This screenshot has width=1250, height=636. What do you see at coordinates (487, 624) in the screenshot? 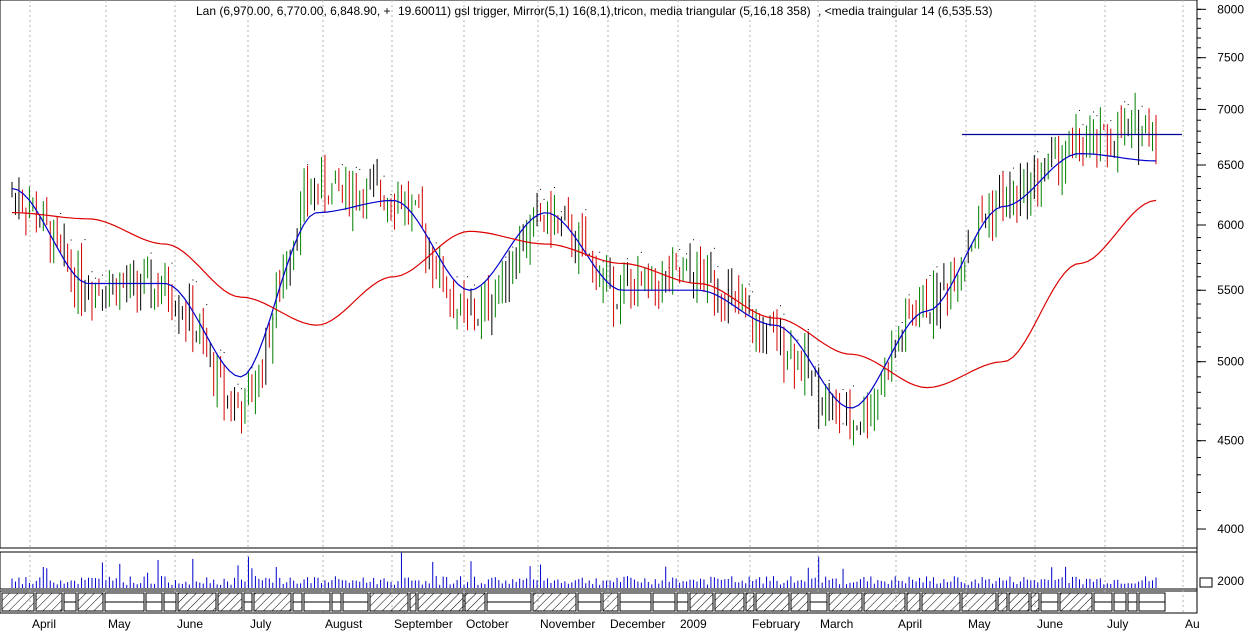
I see `month-label: October` at bounding box center [487, 624].